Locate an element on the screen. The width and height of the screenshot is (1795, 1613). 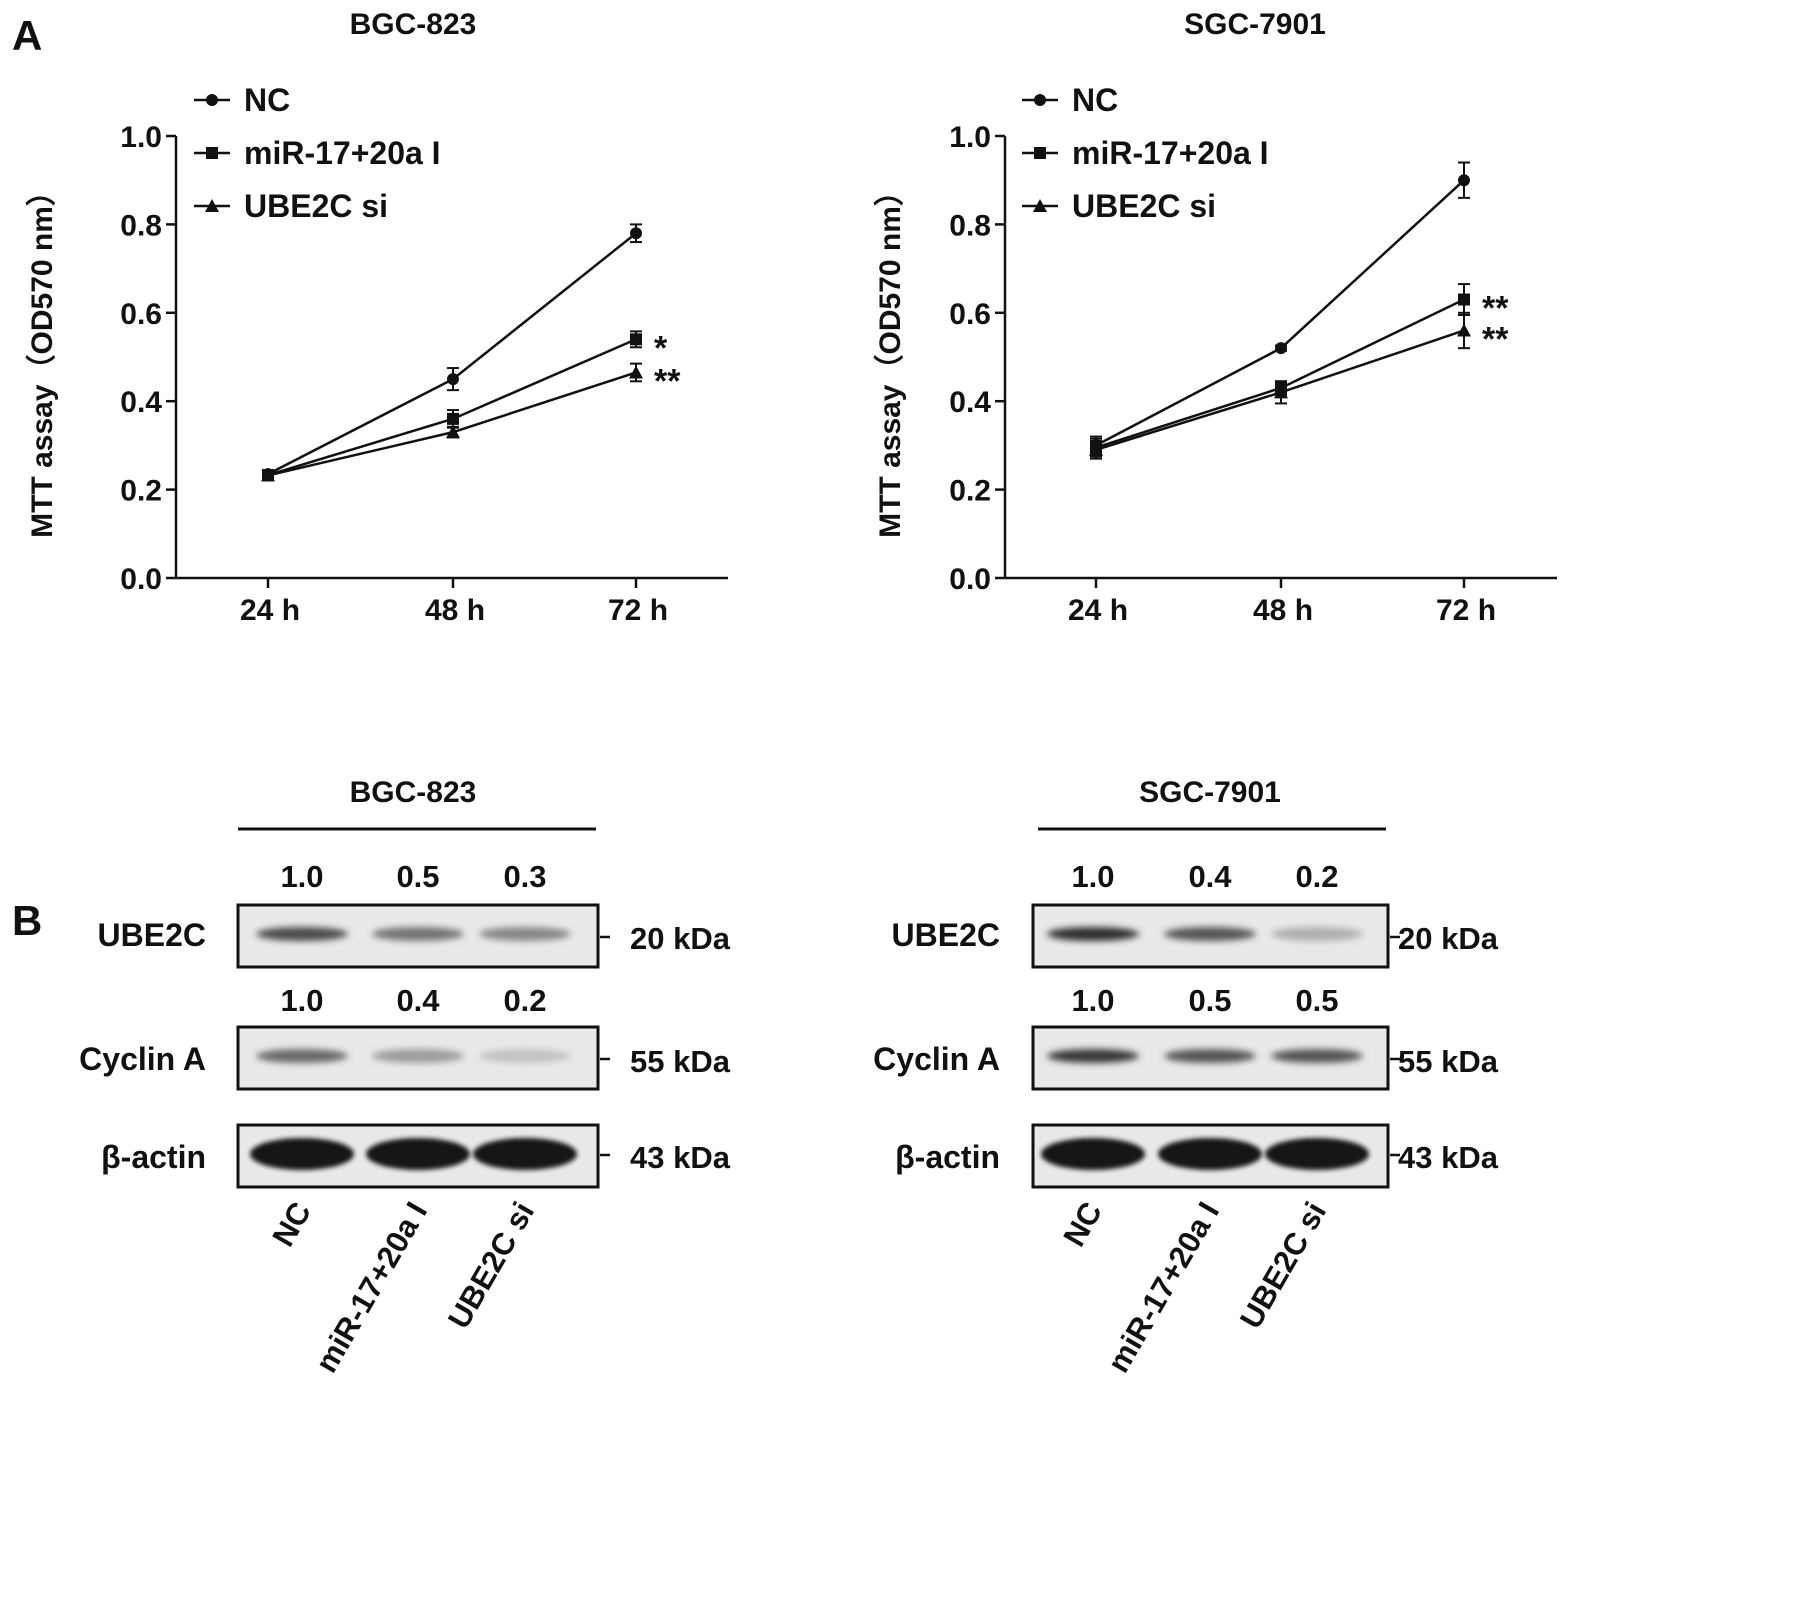
series-2: * is located at coordinates (465, 405).